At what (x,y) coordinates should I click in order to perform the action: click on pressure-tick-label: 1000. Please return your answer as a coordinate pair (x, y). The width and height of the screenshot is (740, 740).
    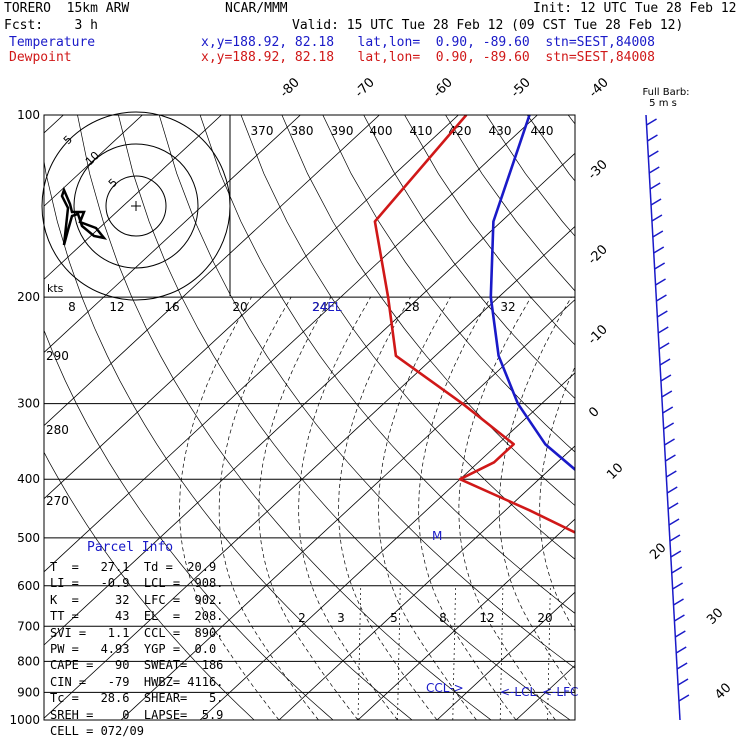
    Looking at the image, I should click on (24, 720).